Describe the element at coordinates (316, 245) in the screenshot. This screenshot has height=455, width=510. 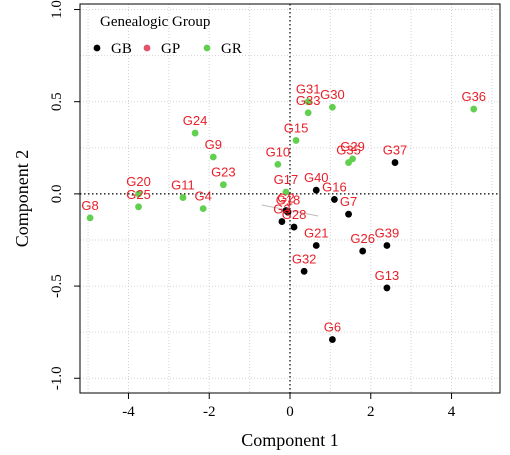
I see `data-point-g21` at that location.